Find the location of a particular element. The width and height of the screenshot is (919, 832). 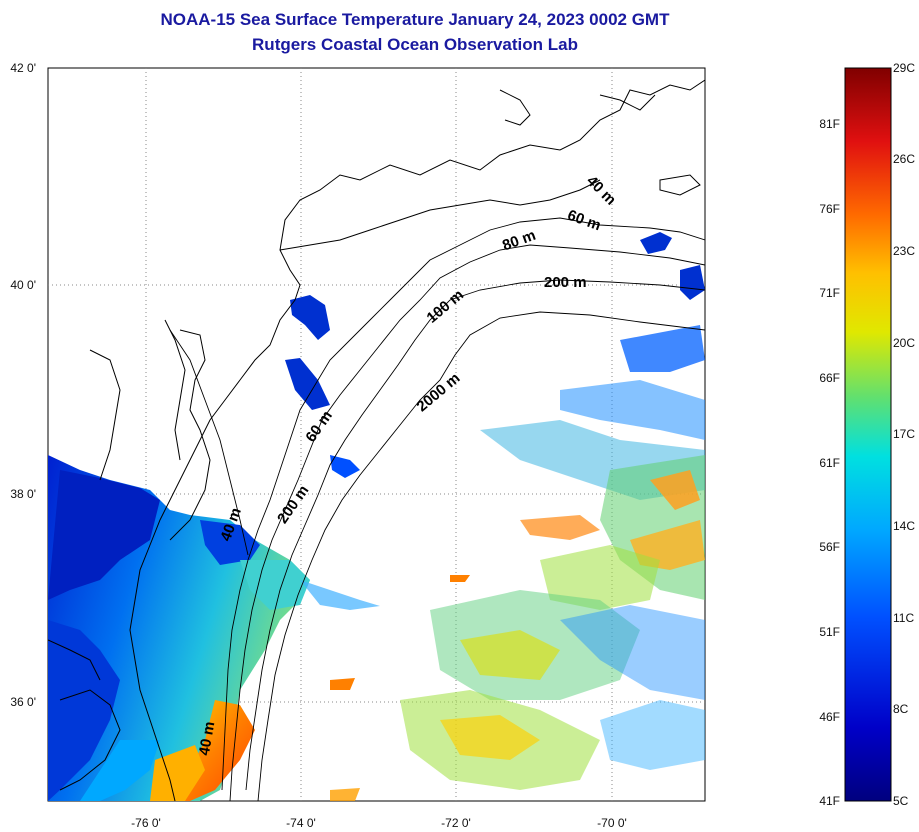

colorbar-f-label: 41F is located at coordinates (829, 801).